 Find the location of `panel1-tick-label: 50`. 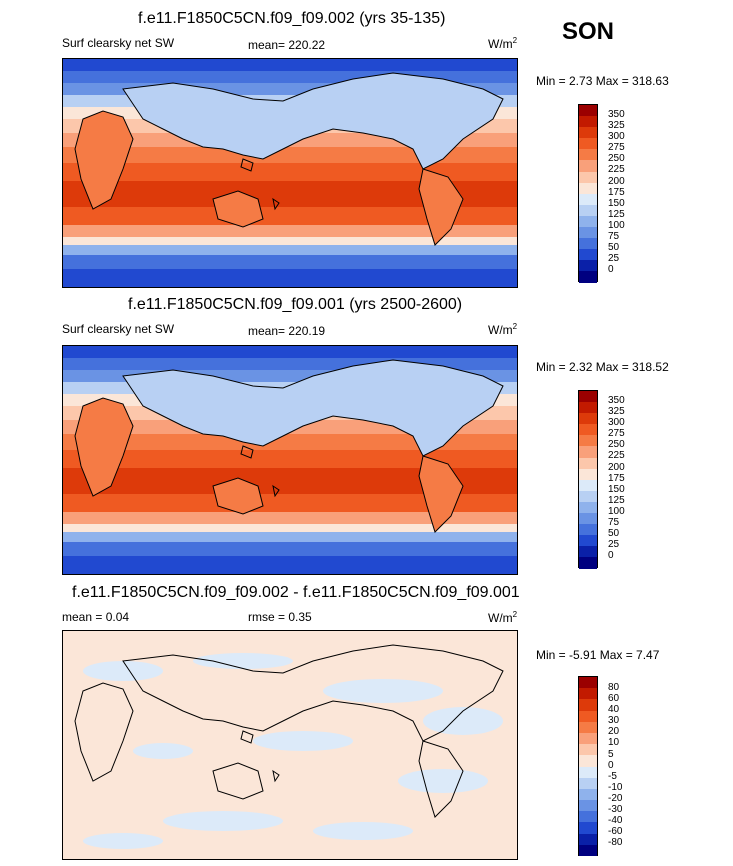

panel1-tick-label: 50 is located at coordinates (614, 247).